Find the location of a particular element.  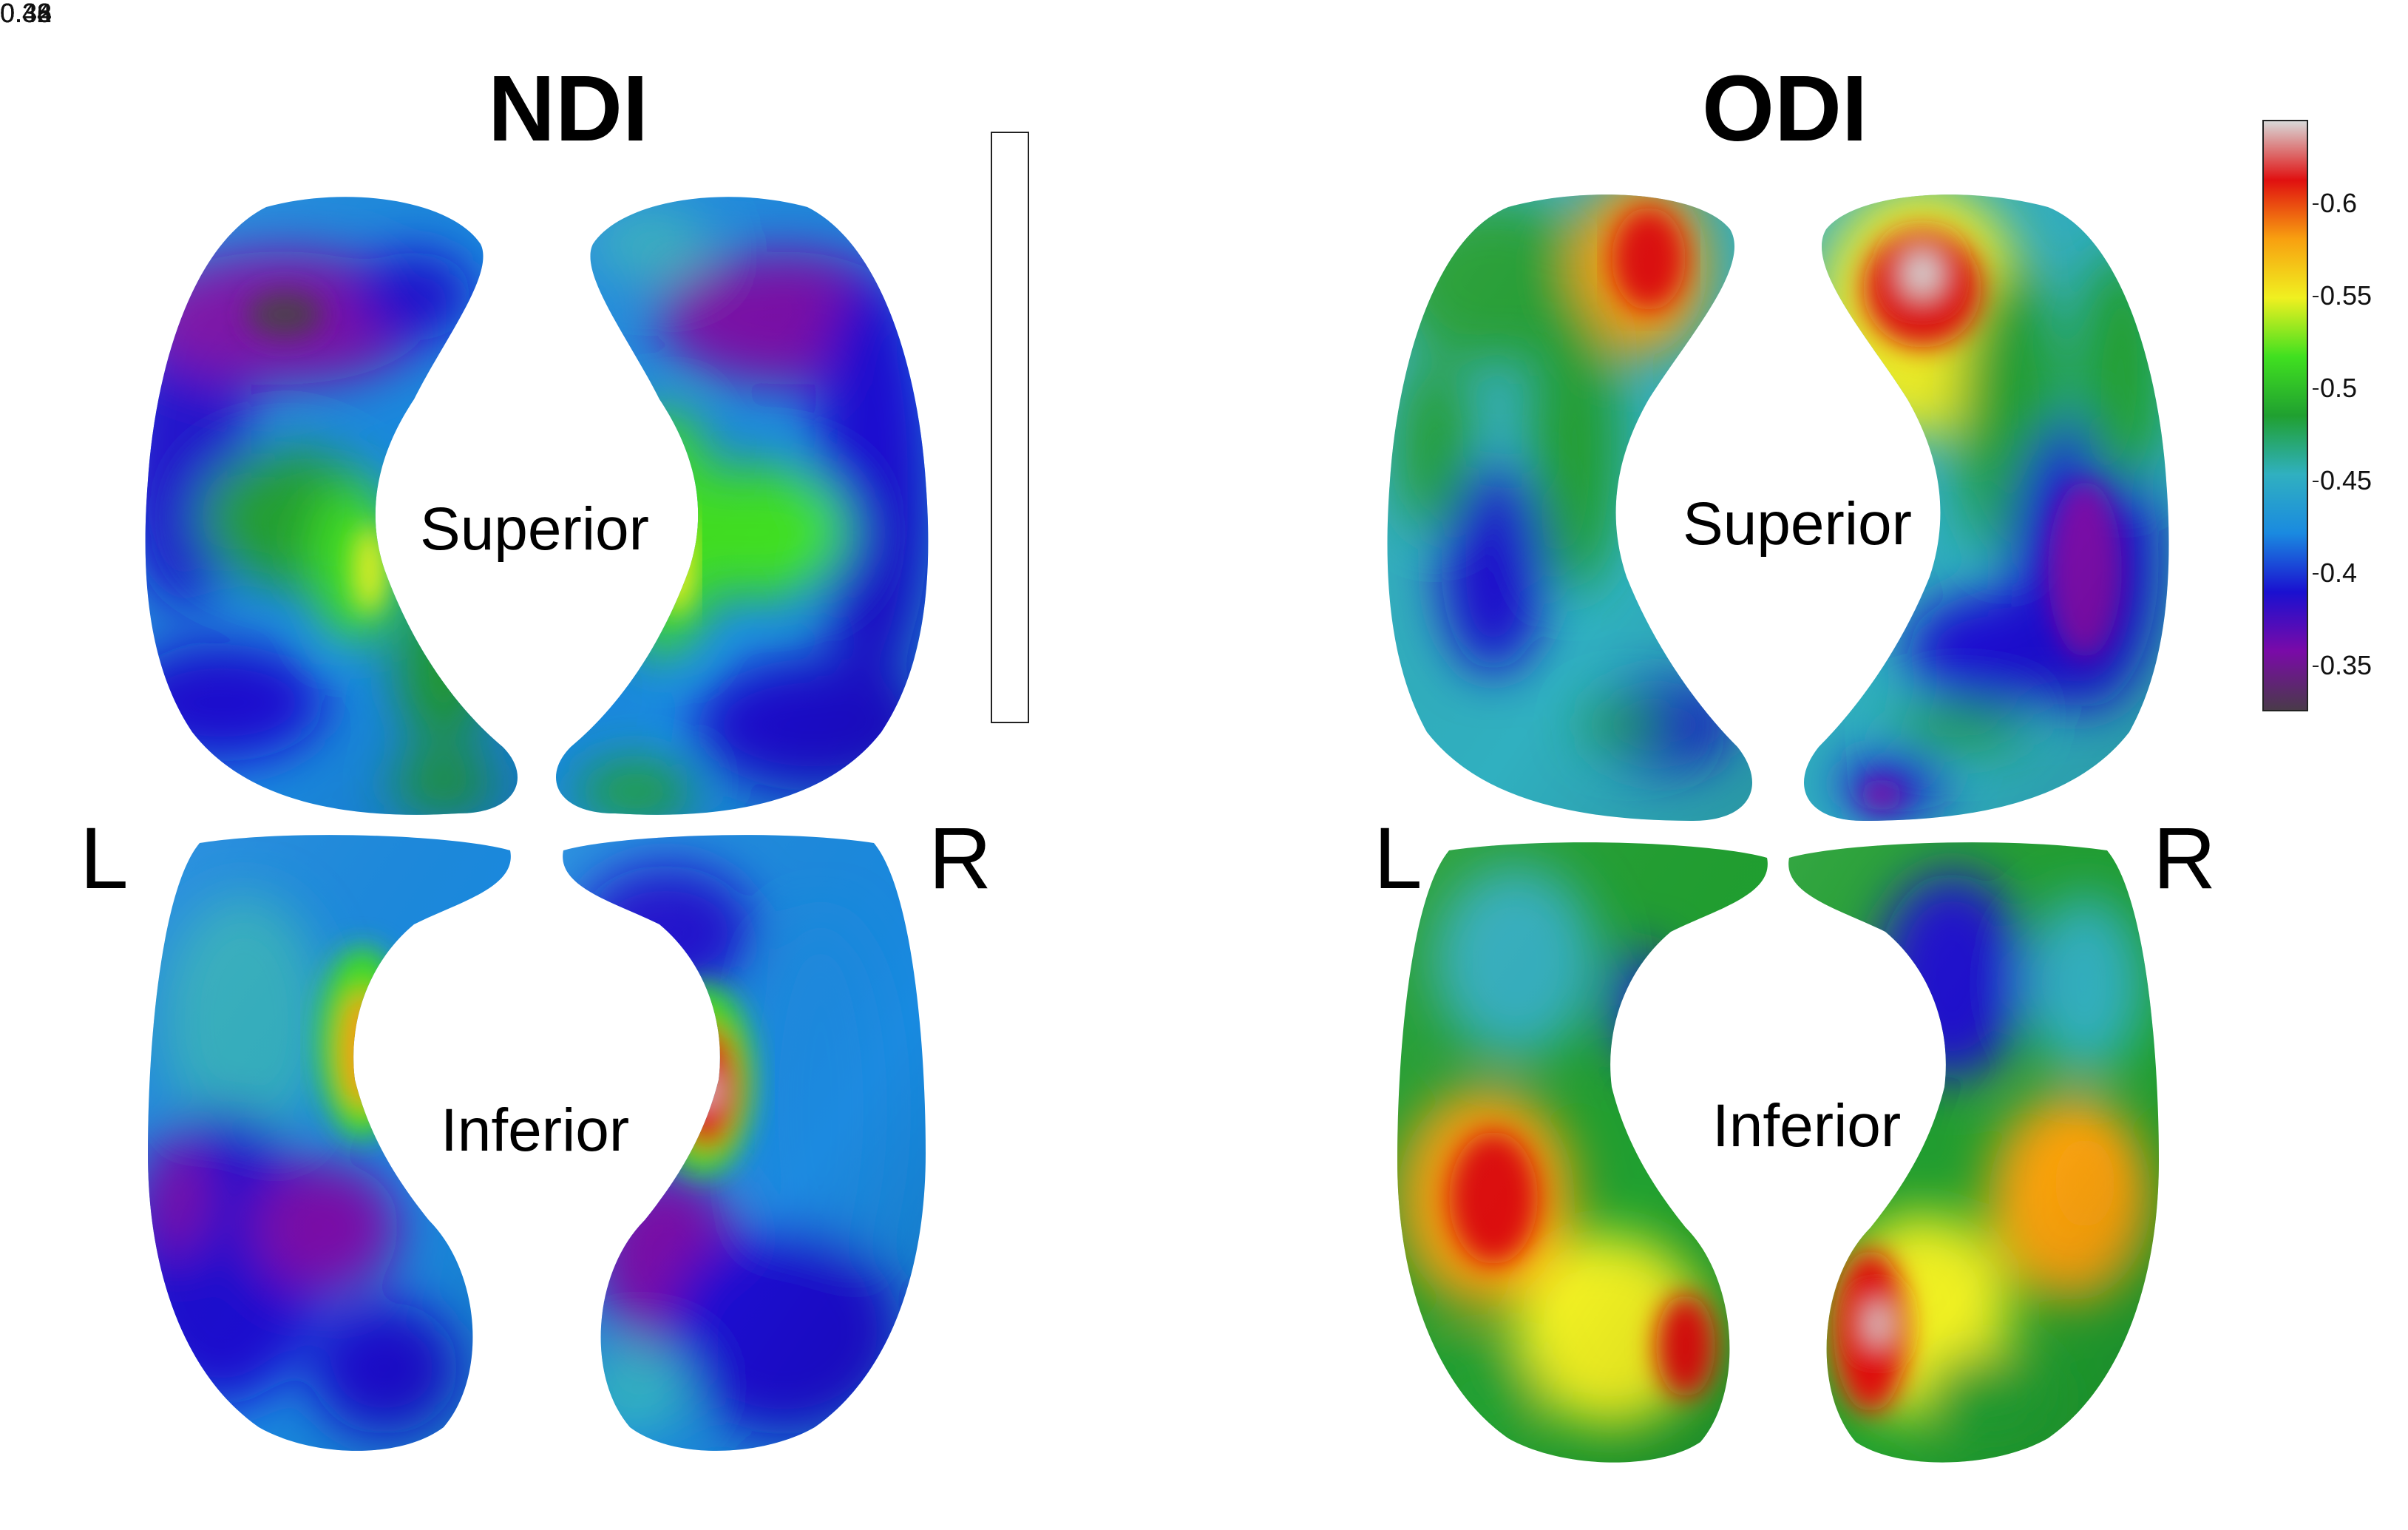

ndi-right-label: R is located at coordinates (960, 858).